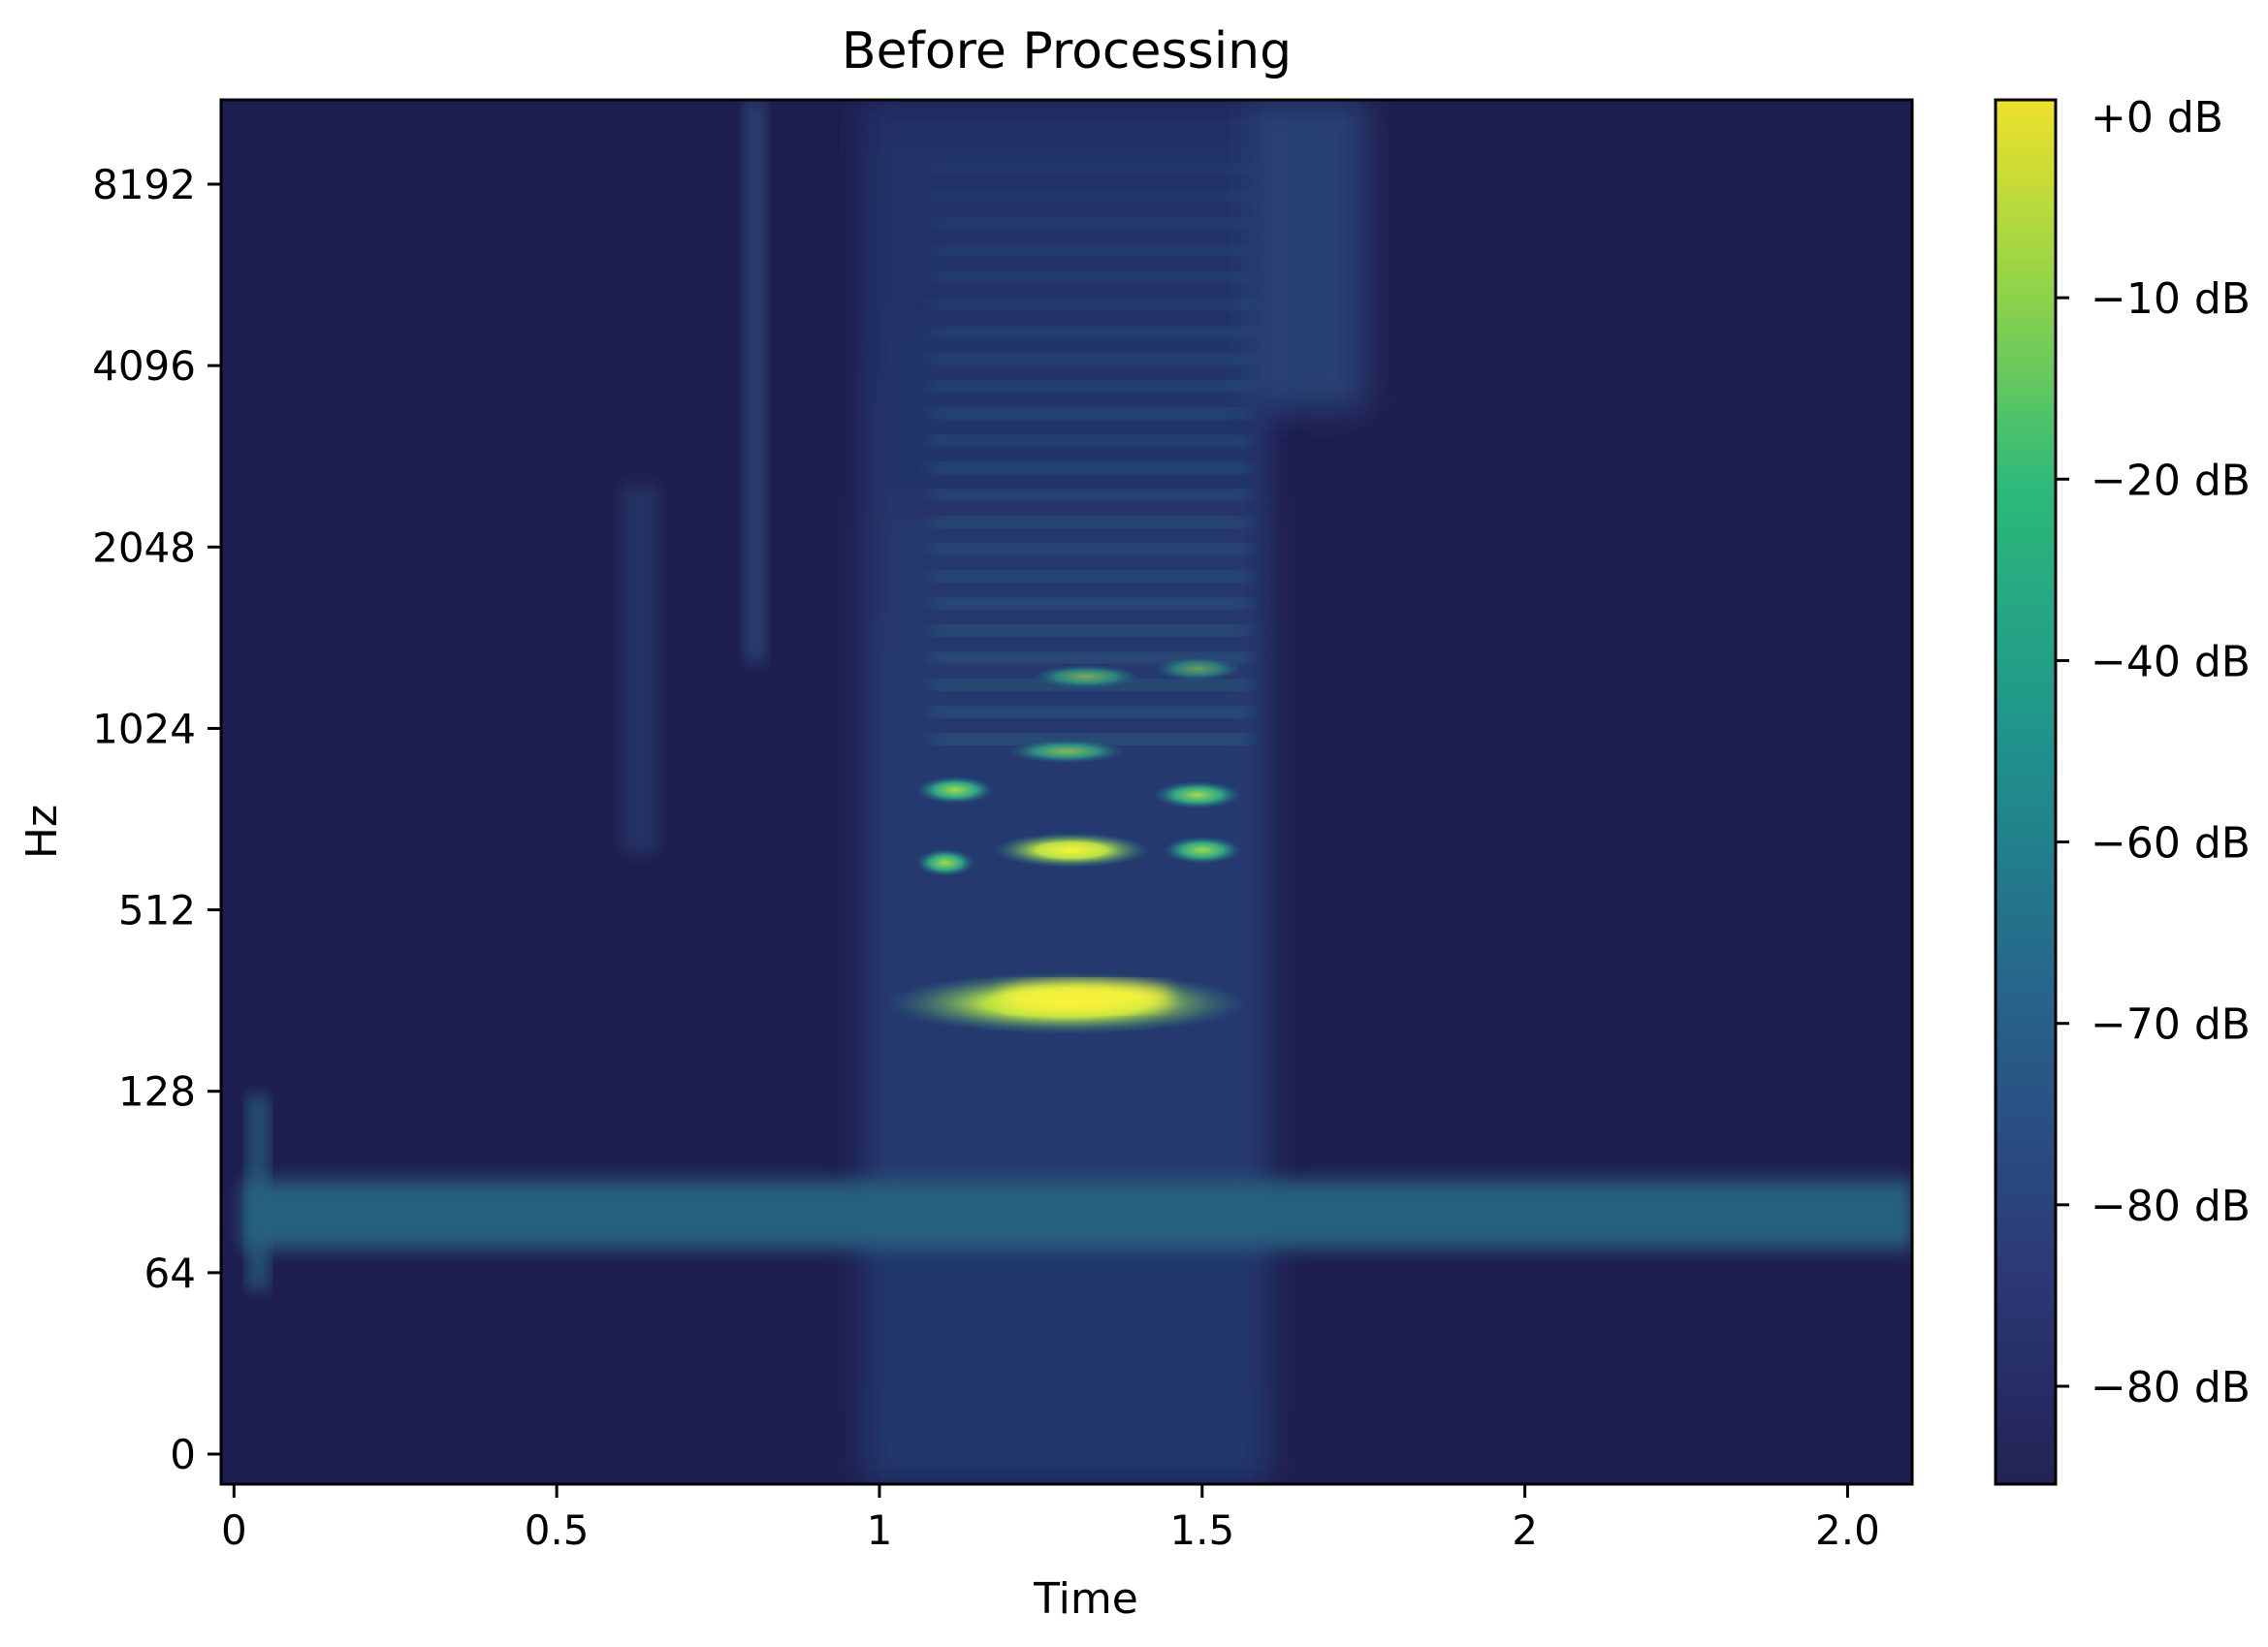 The height and width of the screenshot is (1647, 2268). What do you see at coordinates (1847, 1530) in the screenshot?
I see `x-tick-label: 2.0` at bounding box center [1847, 1530].